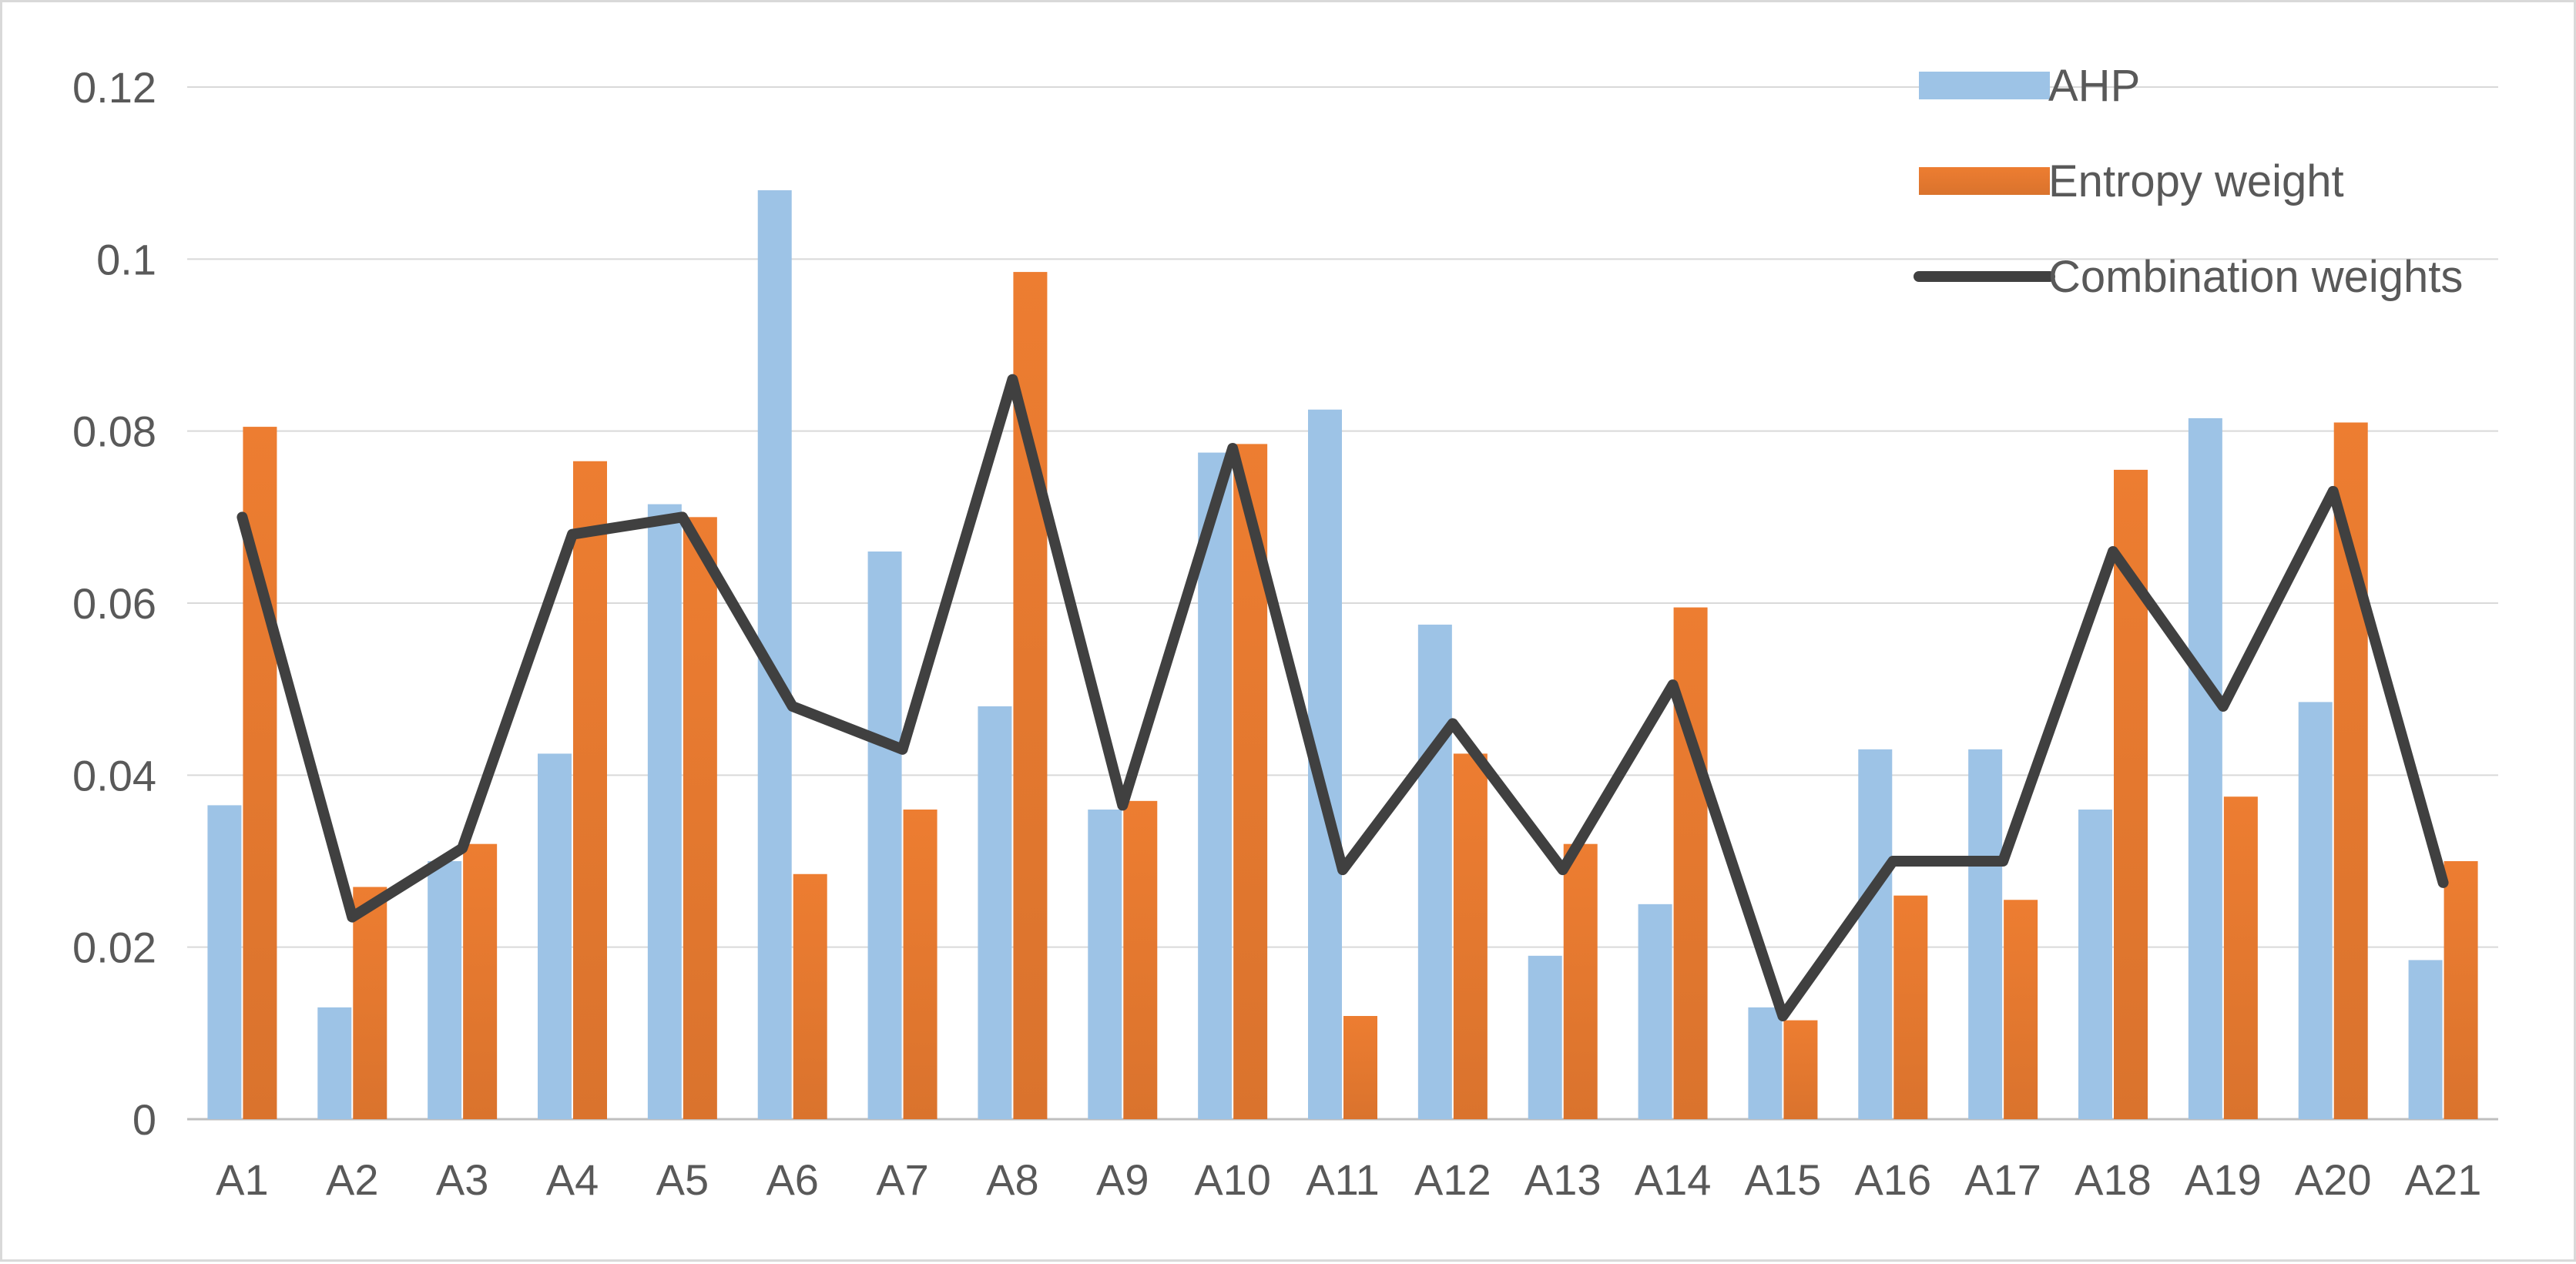 The width and height of the screenshot is (2576, 1264). Describe the element at coordinates (572, 1179) in the screenshot. I see `x-category-label: A4` at that location.